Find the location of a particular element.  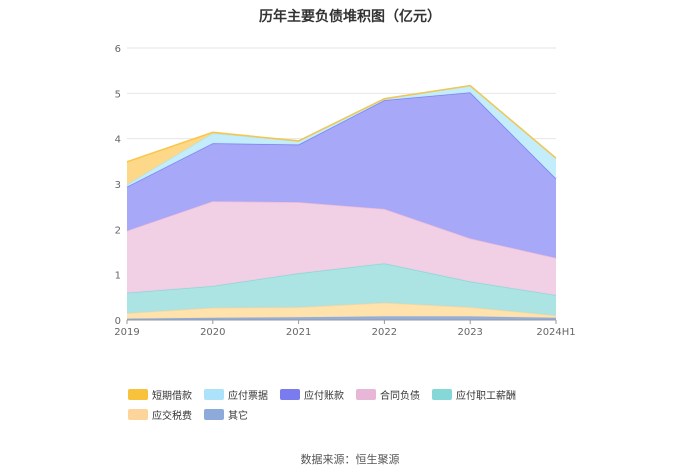

legend: 短期借款 应付票据 应付账款 合同负债 应付职工薪酬应交税费 其它 is located at coordinates (358, 408).